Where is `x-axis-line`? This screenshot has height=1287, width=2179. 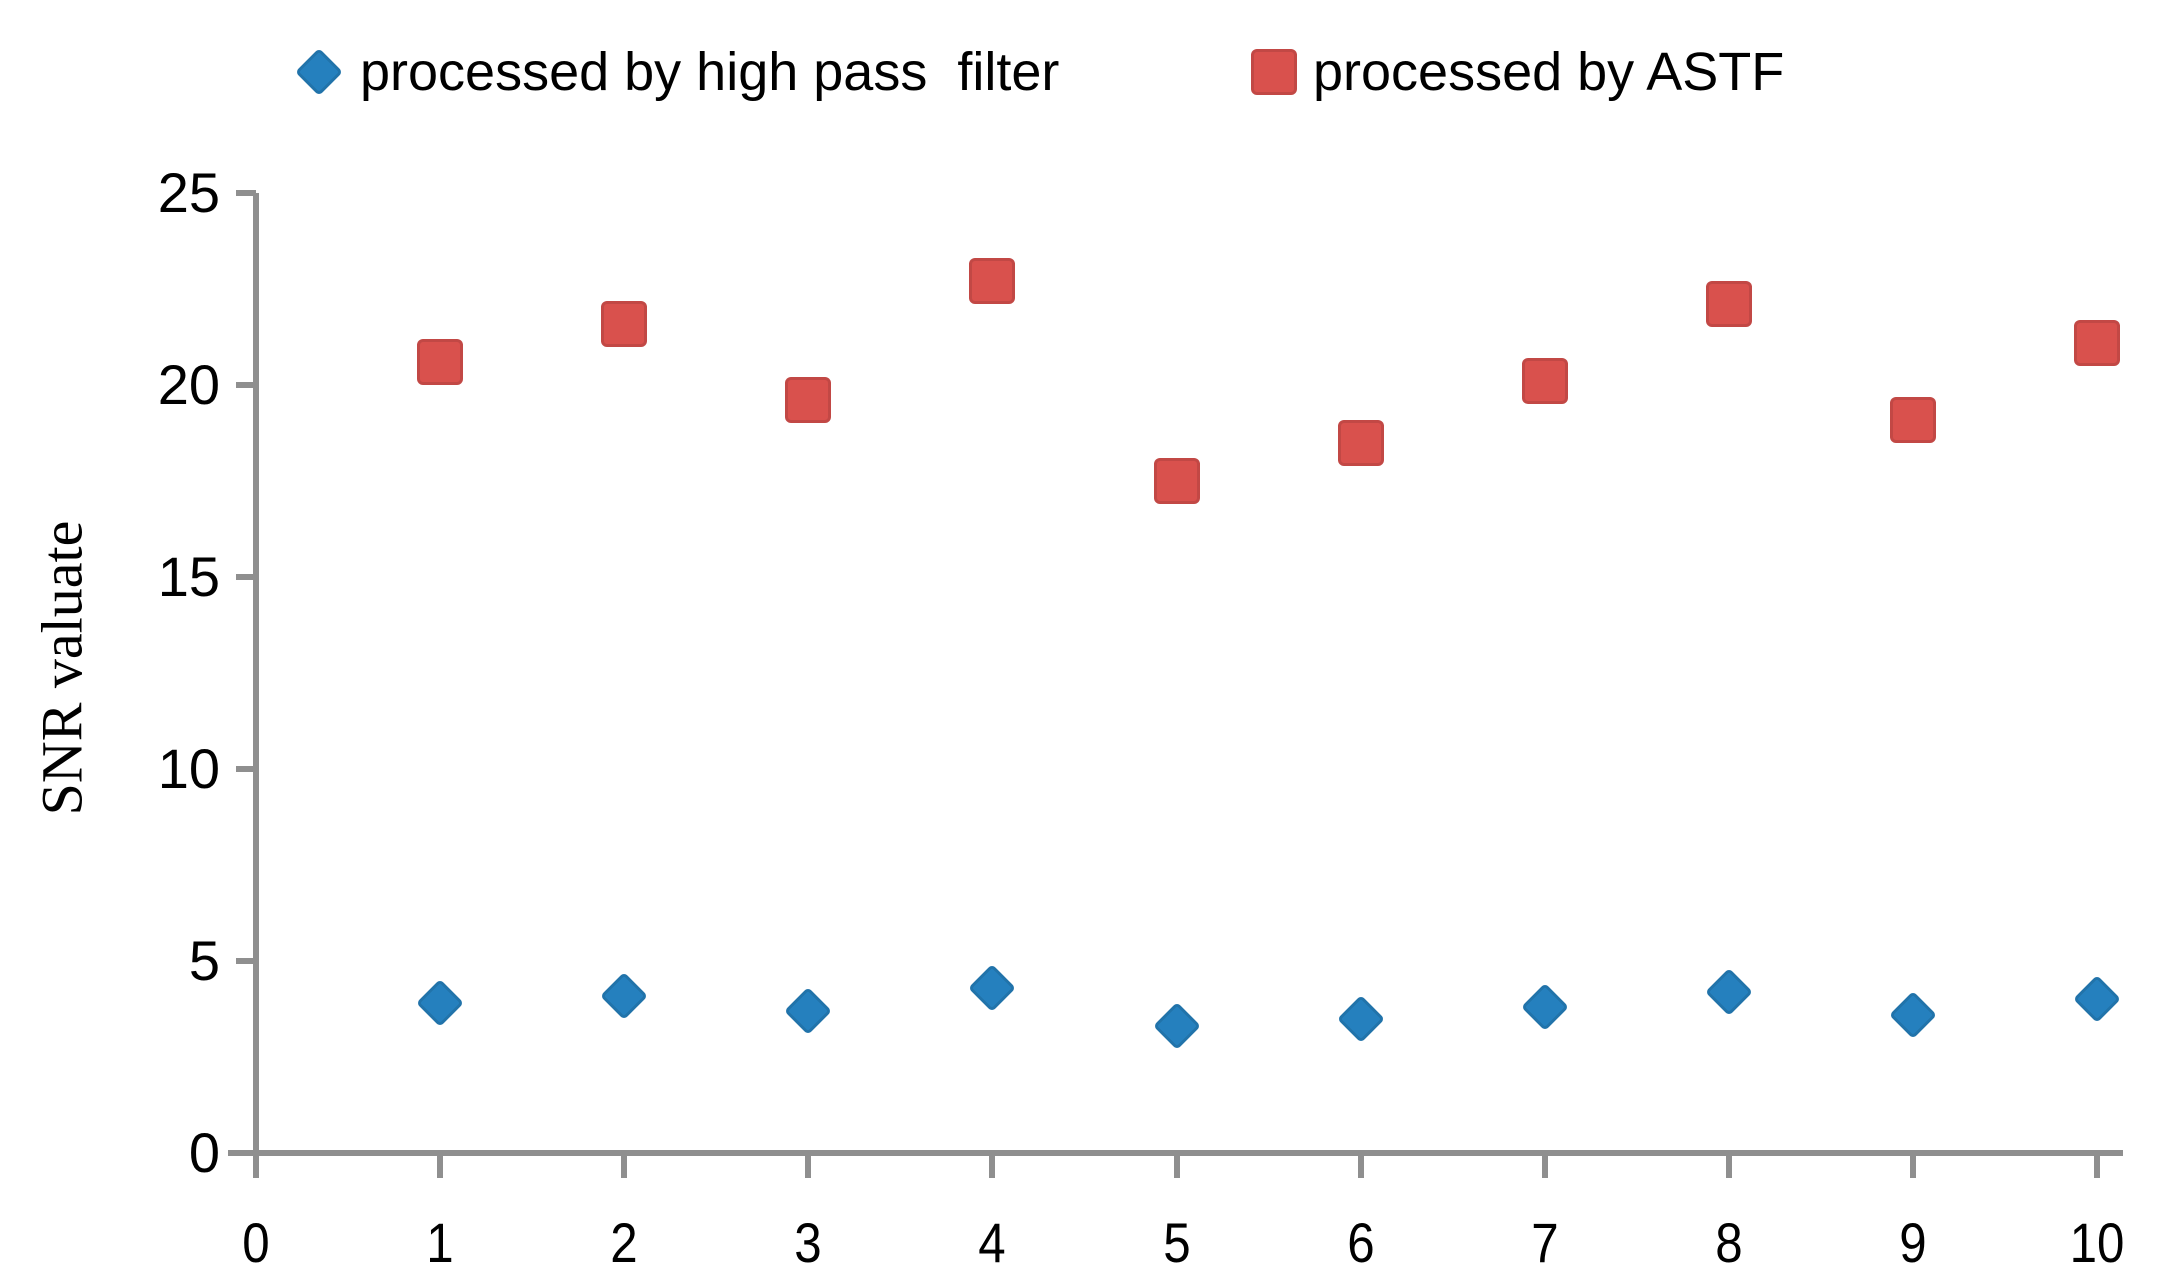 x-axis-line is located at coordinates (1175, 1153).